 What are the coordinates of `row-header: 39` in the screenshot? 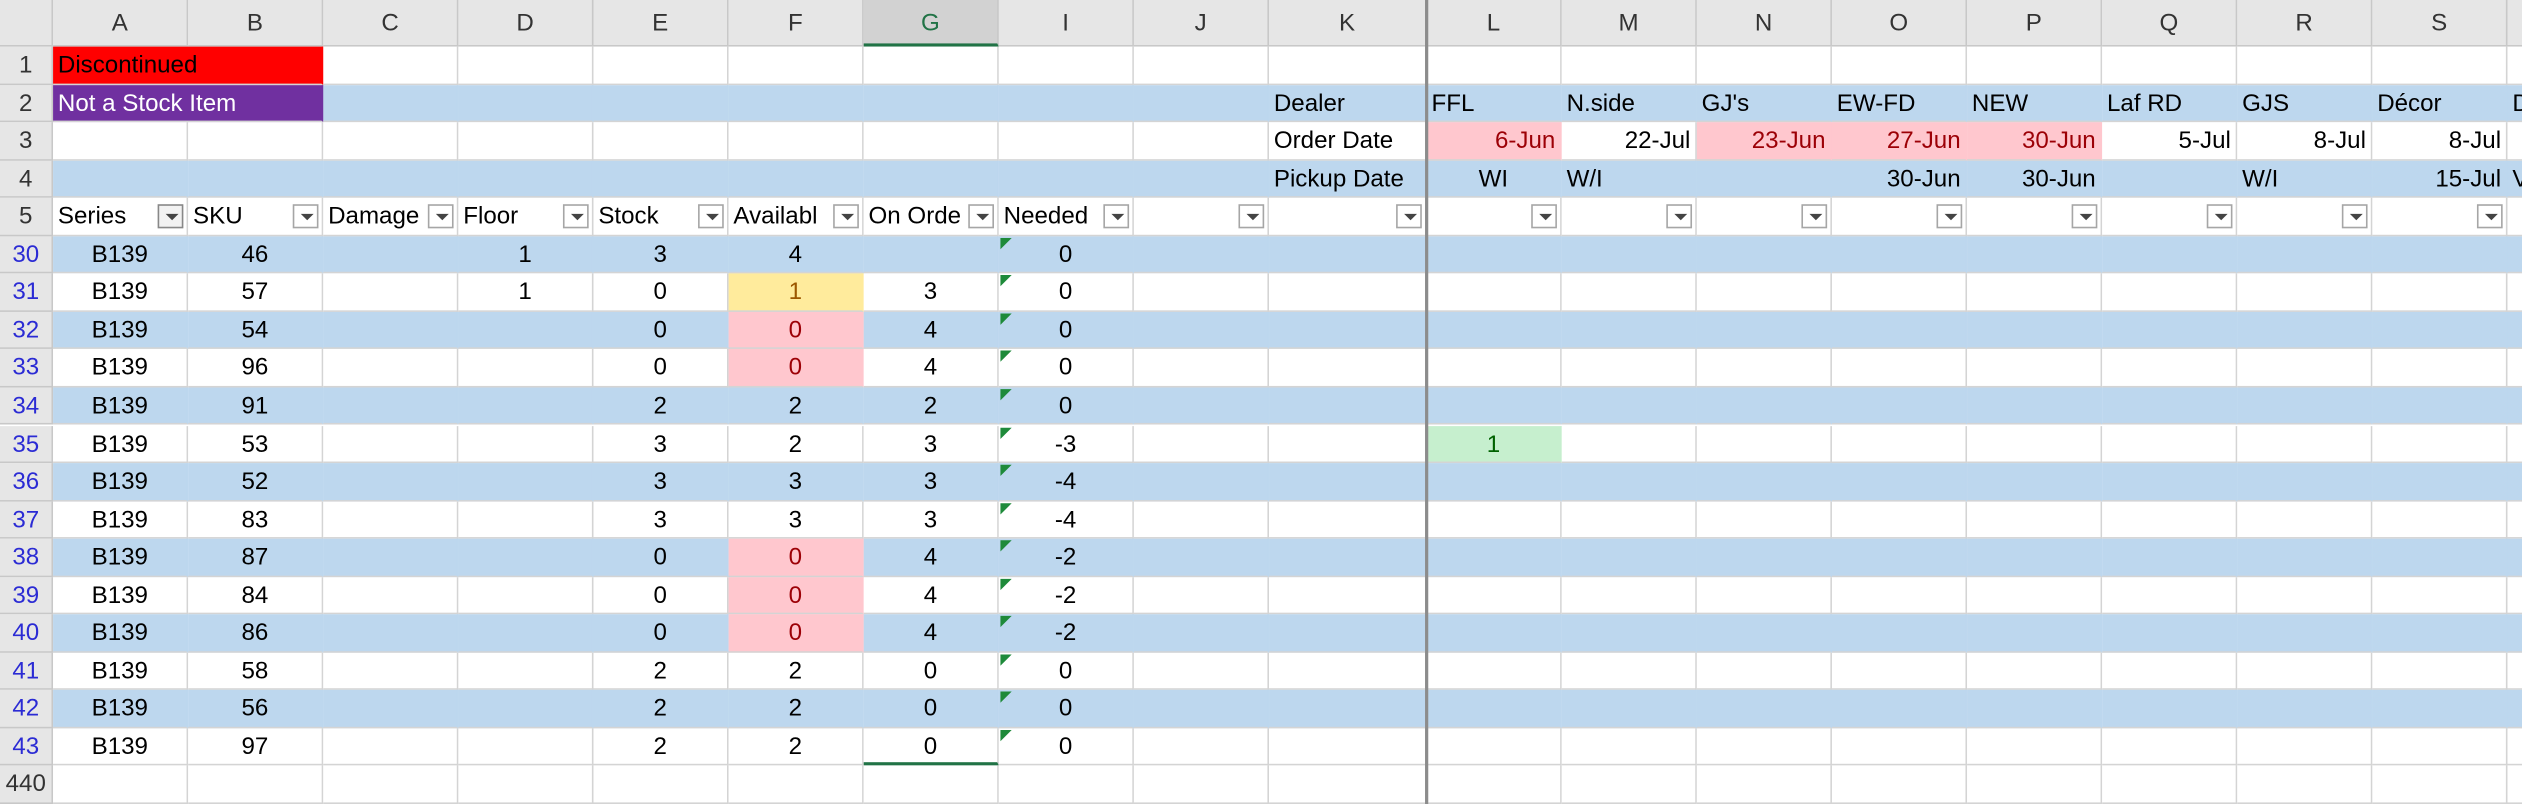 It's located at (27, 595).